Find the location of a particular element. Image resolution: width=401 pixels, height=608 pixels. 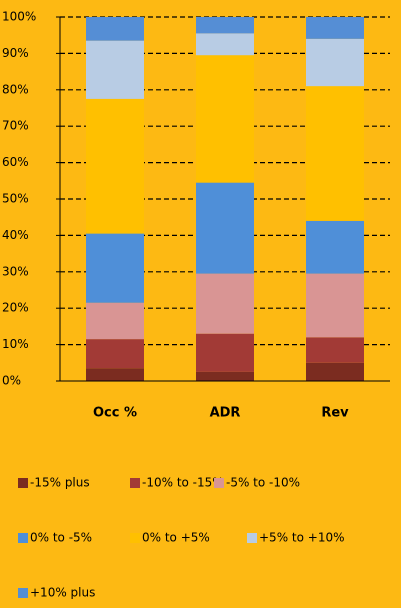

y-tick-label: 100% is located at coordinates (19, 17).